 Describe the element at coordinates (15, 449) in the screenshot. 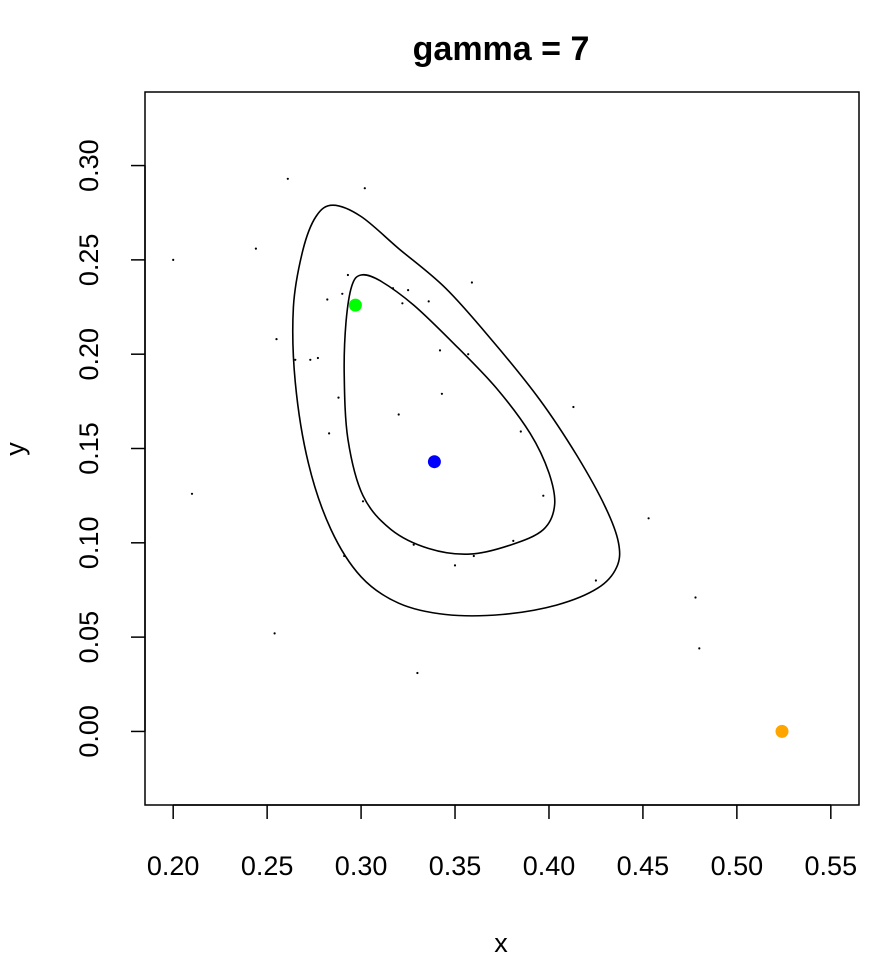

I see `y-axis-label: y` at that location.